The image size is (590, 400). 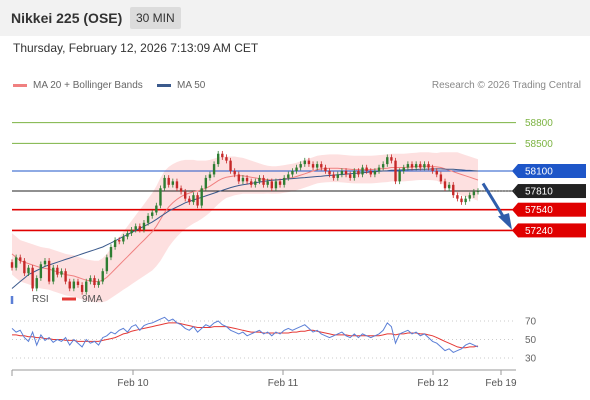 I want to click on legend-bollinger-label: MA 20 + Bollinger Bands, so click(x=88, y=85).